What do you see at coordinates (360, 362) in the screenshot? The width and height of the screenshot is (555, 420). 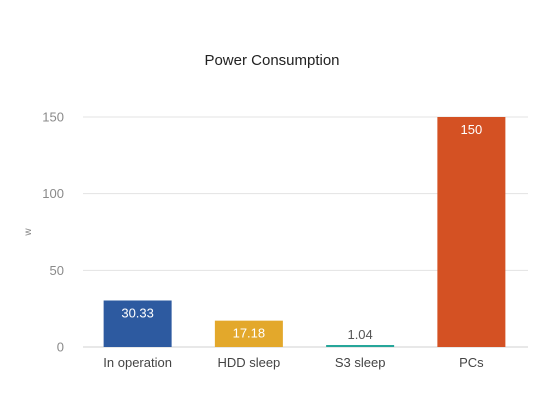 I see `x-tick-label: S3 sleep` at bounding box center [360, 362].